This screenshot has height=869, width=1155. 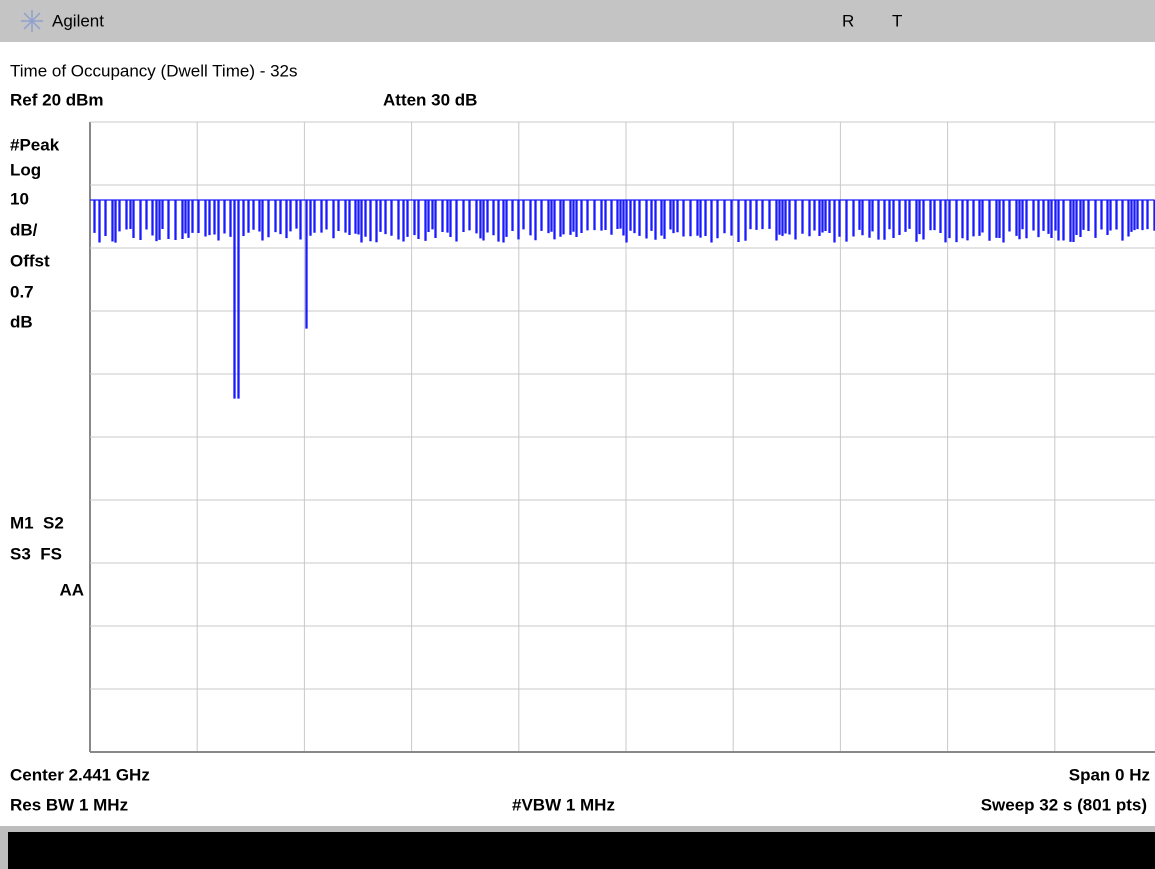 What do you see at coordinates (21, 321) in the screenshot?
I see `side-label: dB` at bounding box center [21, 321].